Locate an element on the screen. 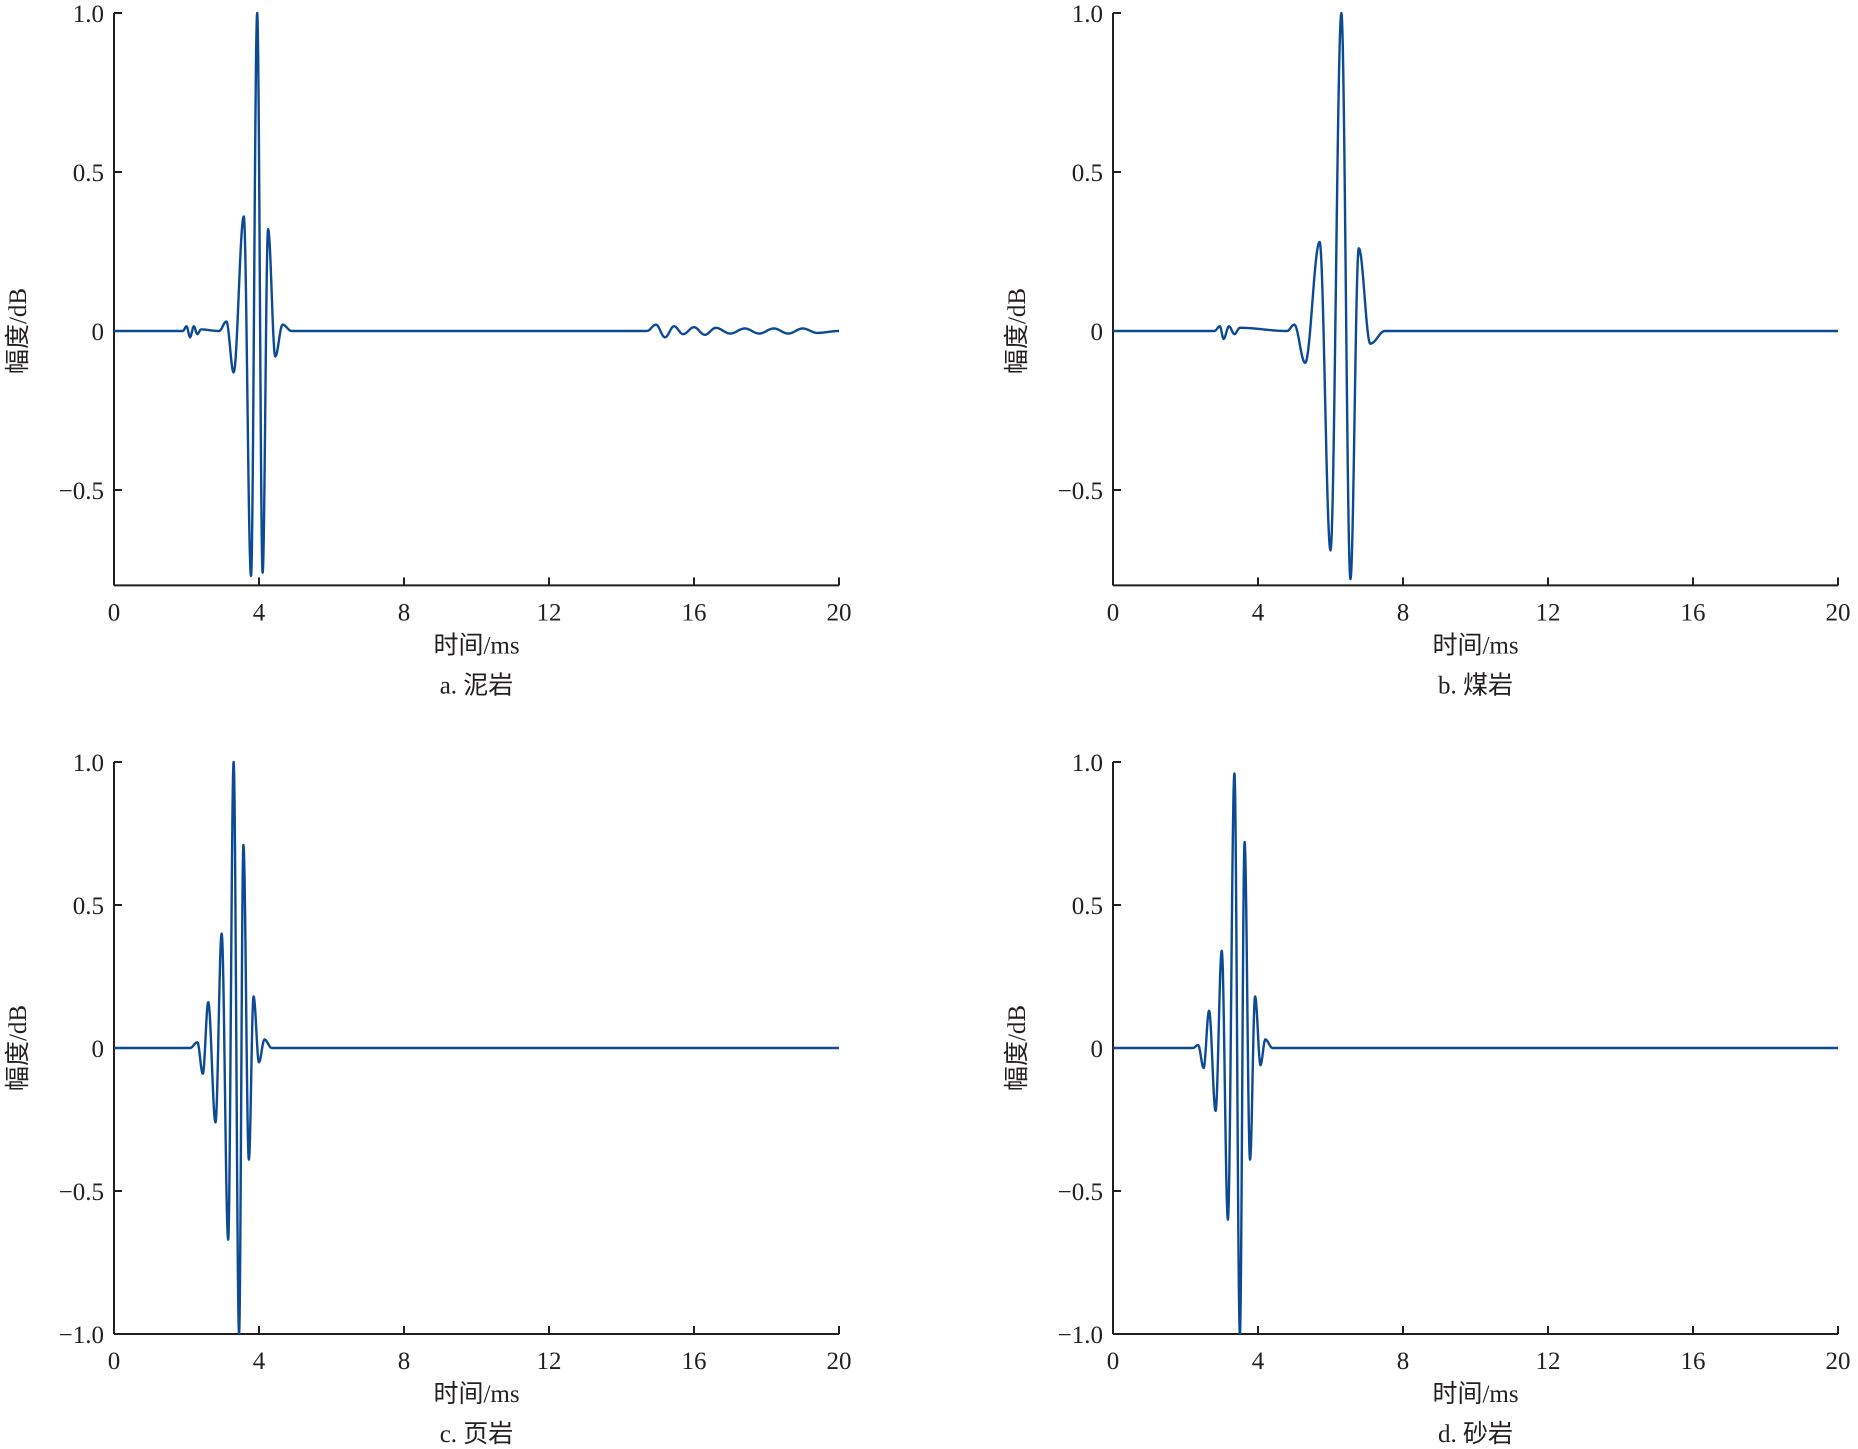  subplot-caption: d. 砂岩 is located at coordinates (1475, 1434).